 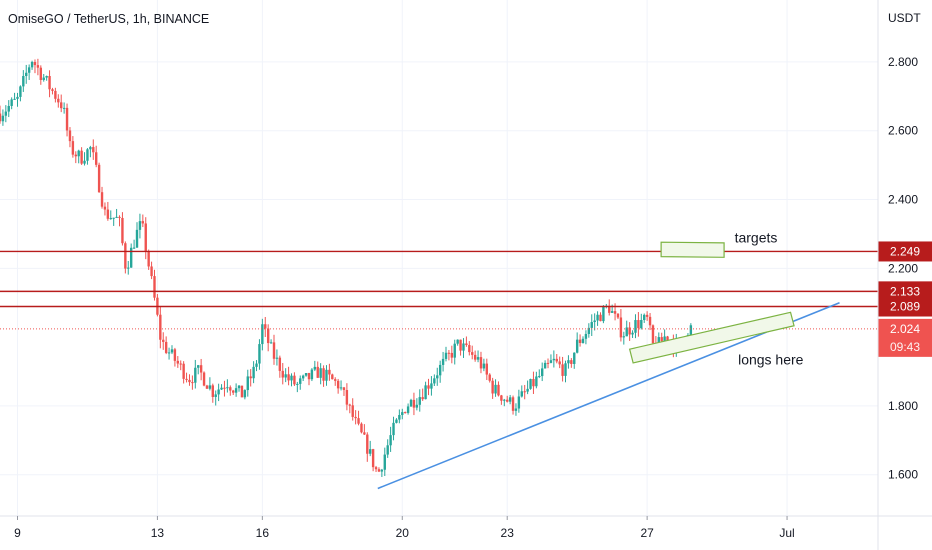 What do you see at coordinates (905, 329) in the screenshot?
I see `current-price-label: 2.024` at bounding box center [905, 329].